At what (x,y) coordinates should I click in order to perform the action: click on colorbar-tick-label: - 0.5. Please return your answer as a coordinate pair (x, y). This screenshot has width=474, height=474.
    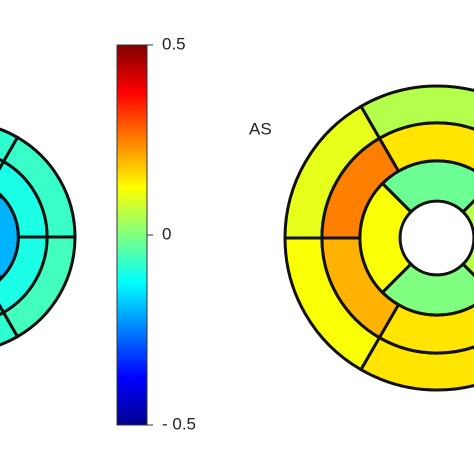
    Looking at the image, I should click on (179, 423).